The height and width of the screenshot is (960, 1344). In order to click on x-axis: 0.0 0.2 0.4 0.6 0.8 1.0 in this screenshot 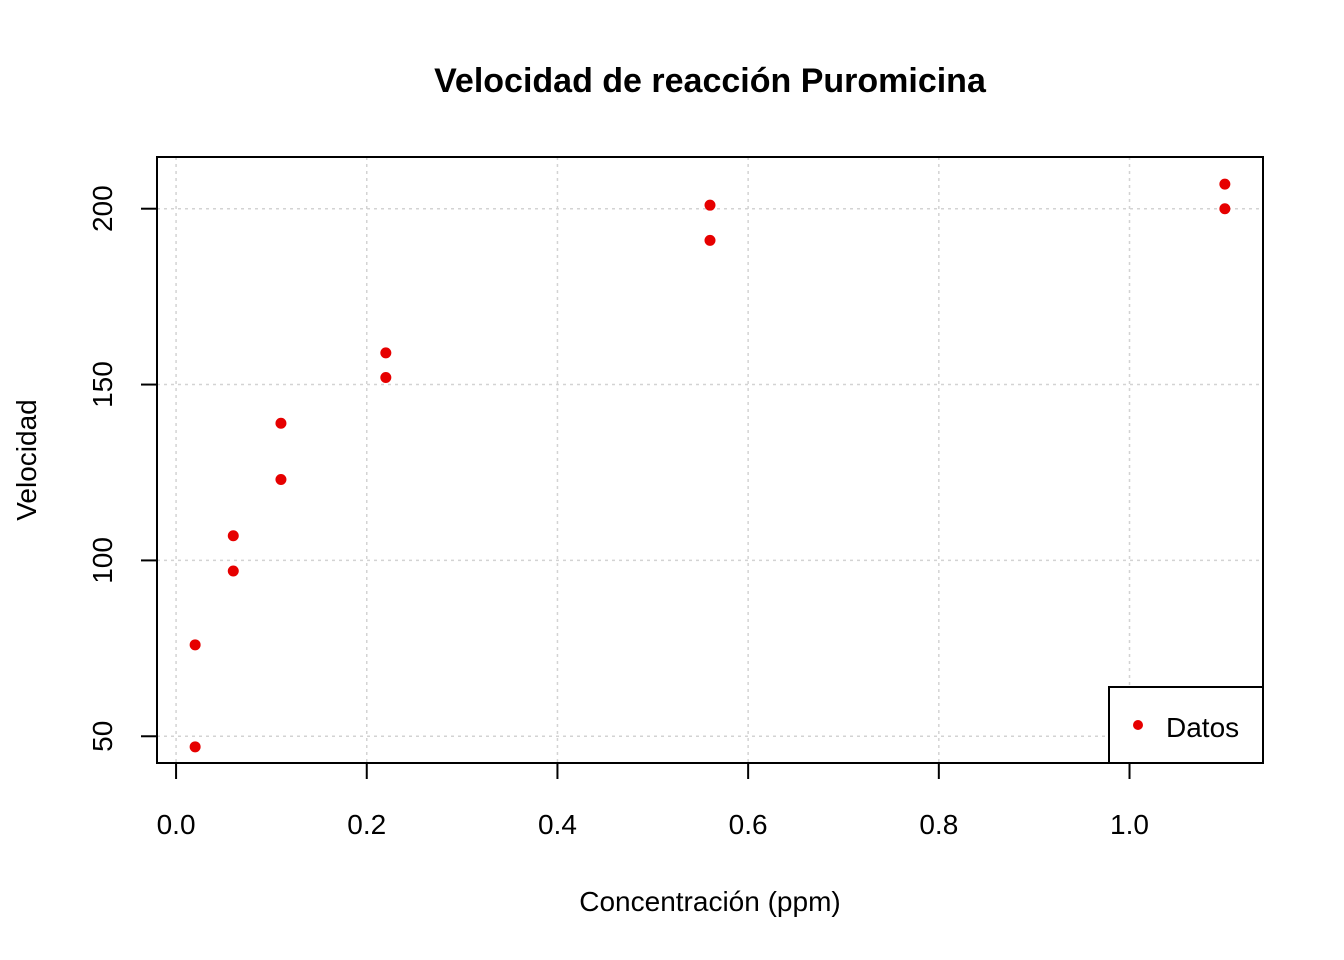, I will do `click(653, 801)`.